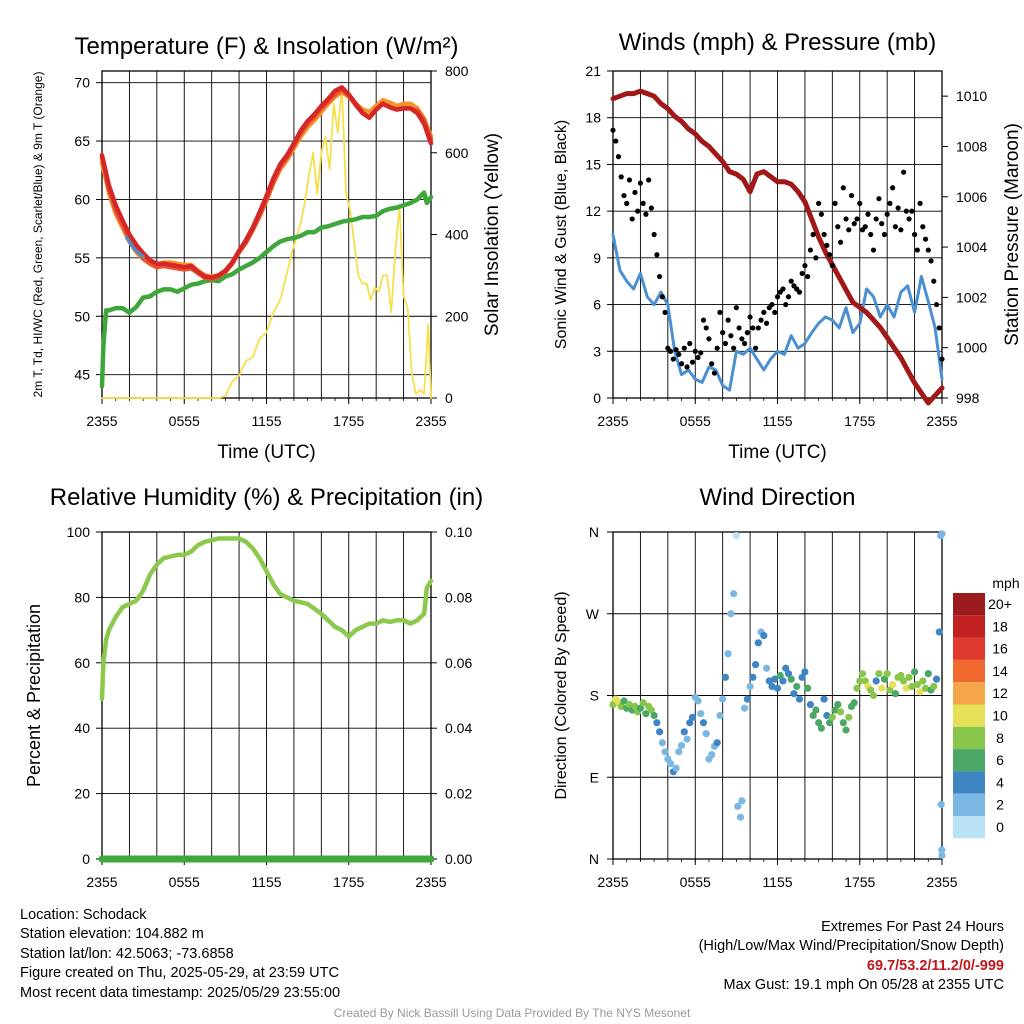  I want to click on dir-xtick-label: 1155, so click(777, 882).